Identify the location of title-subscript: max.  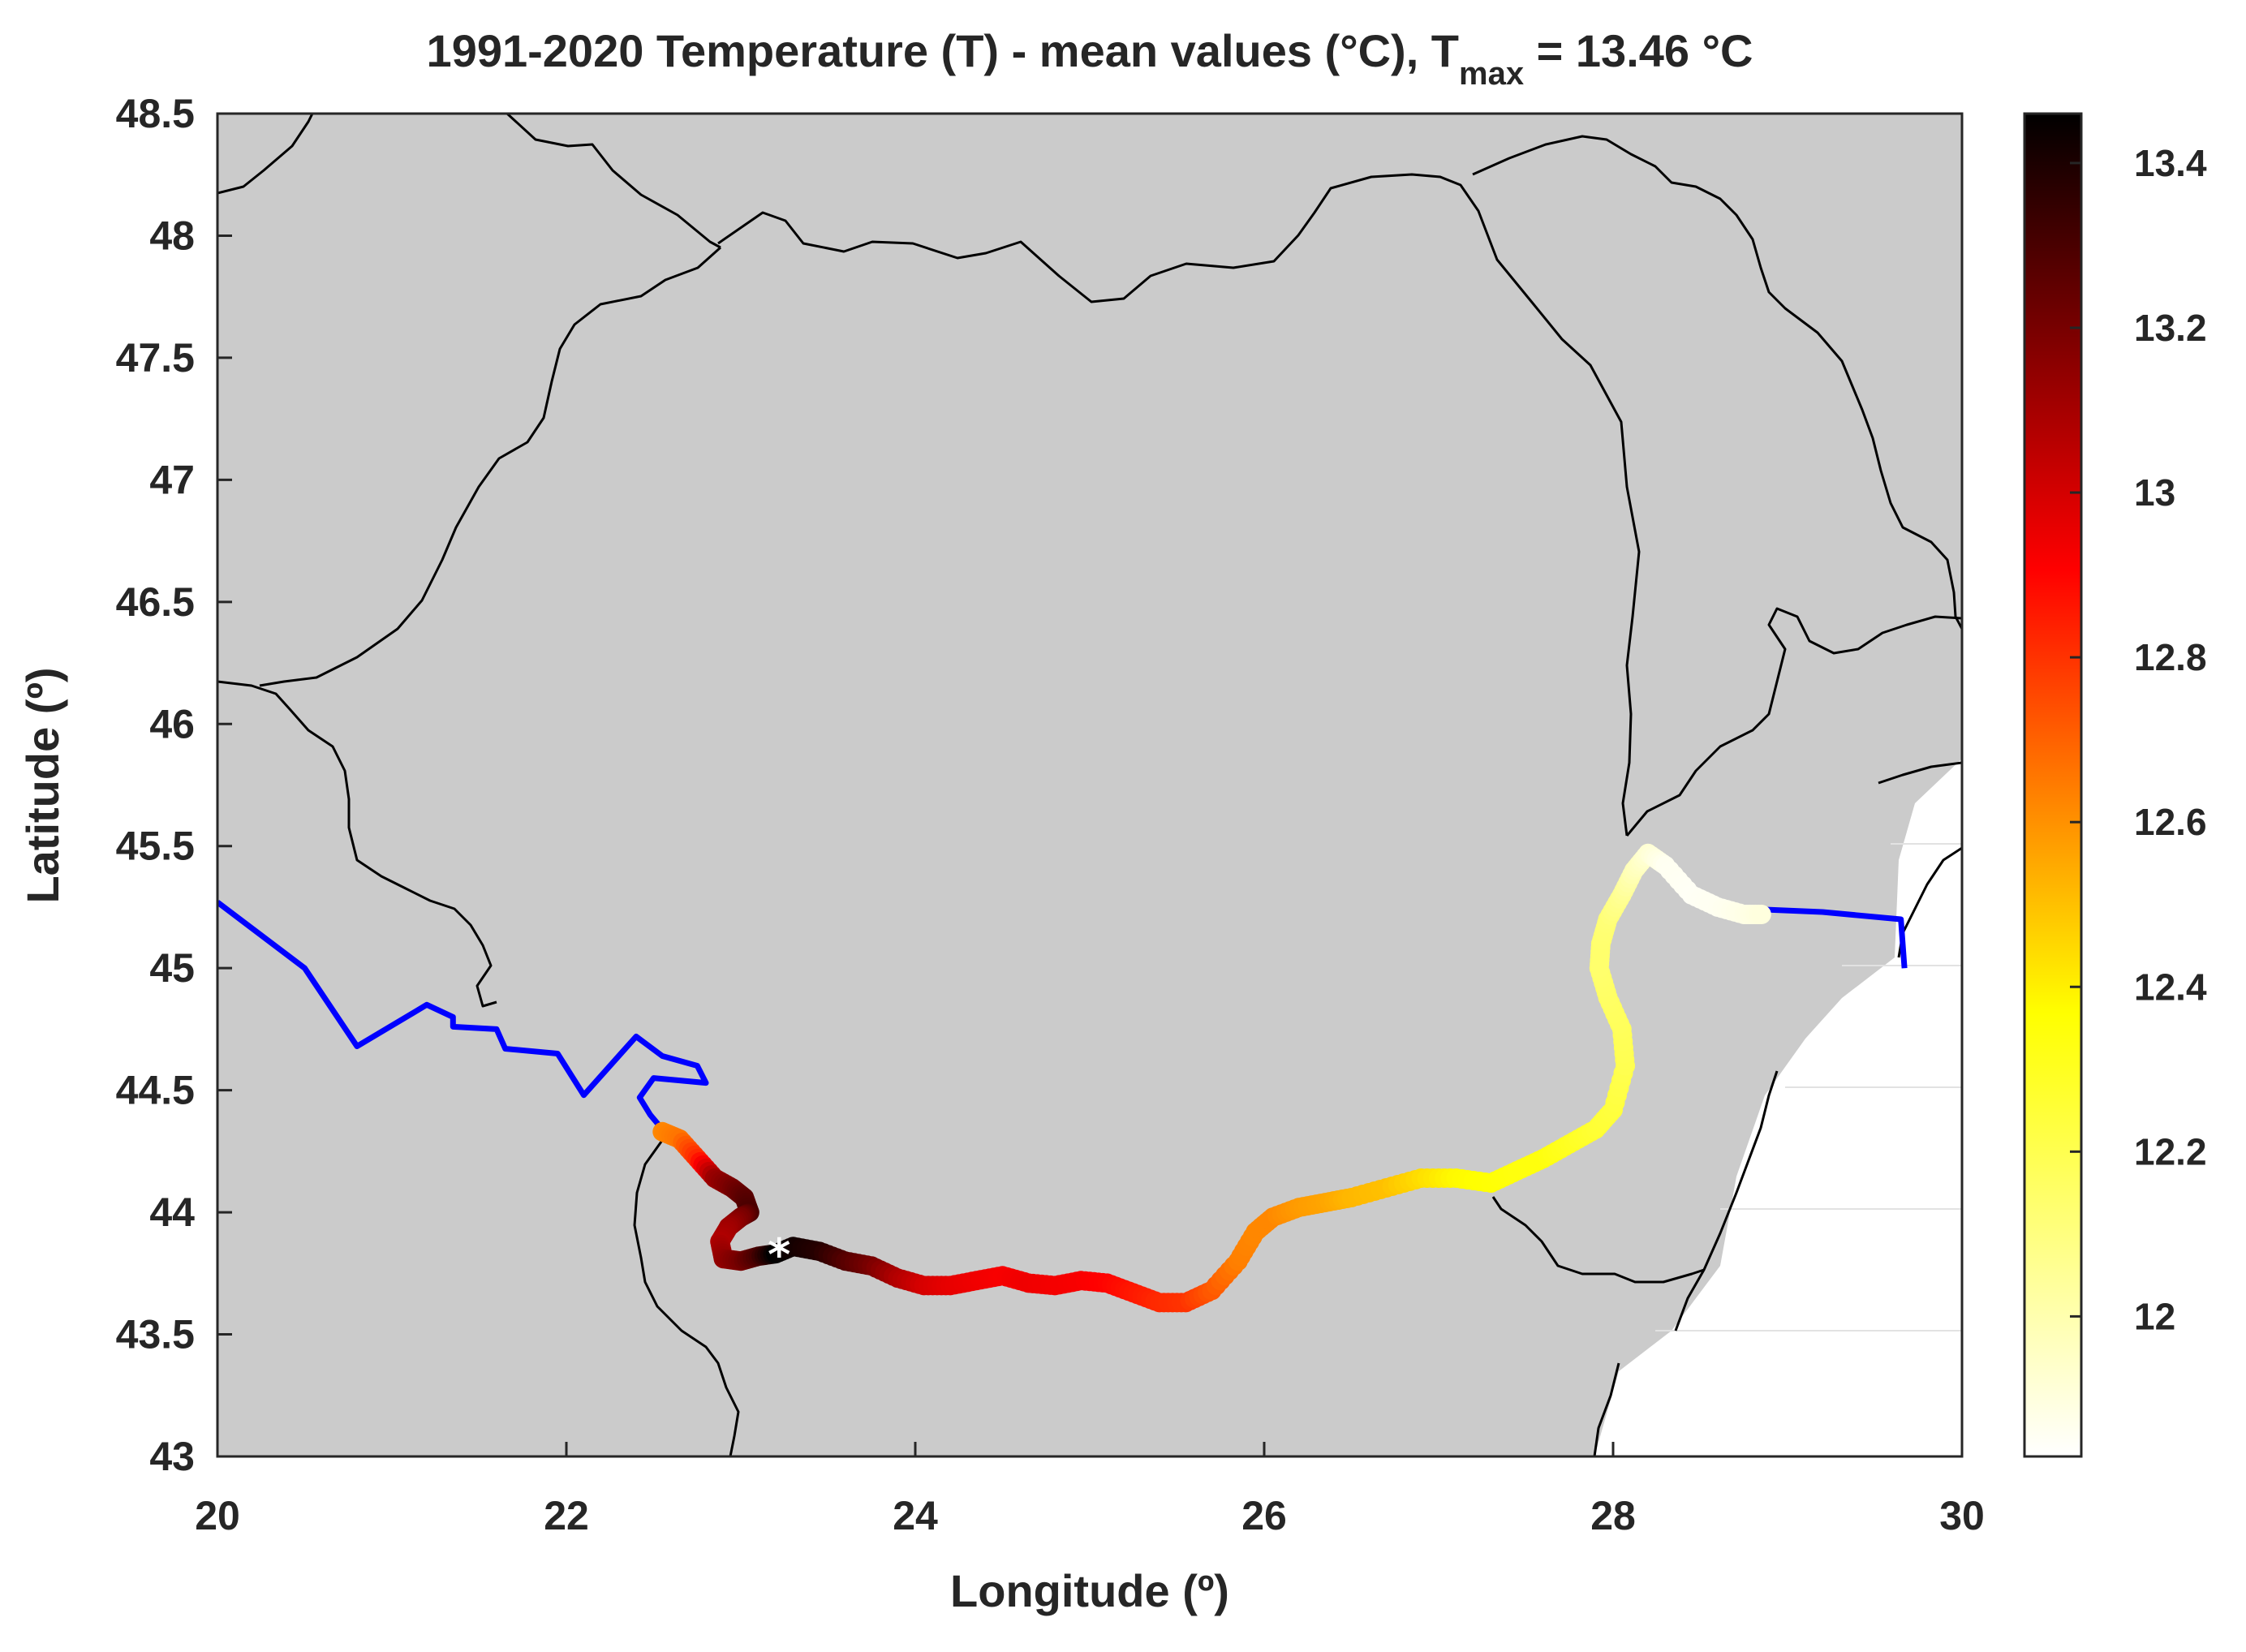
(1491, 74).